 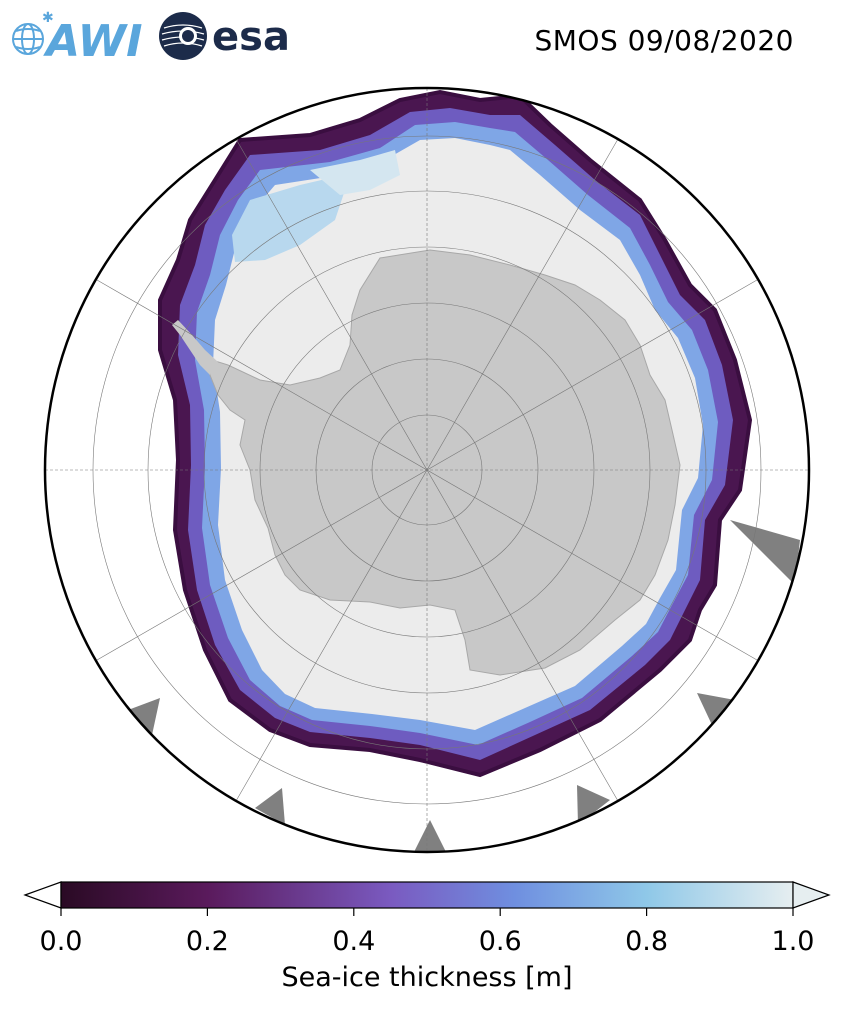 I want to click on colorbar-extend-low, so click(x=42, y=895).